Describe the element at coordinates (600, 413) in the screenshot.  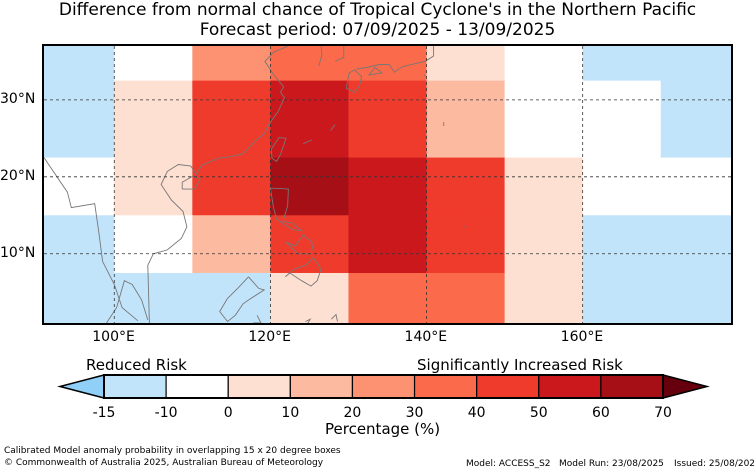
I see `colorbar-tick-label: 60` at that location.